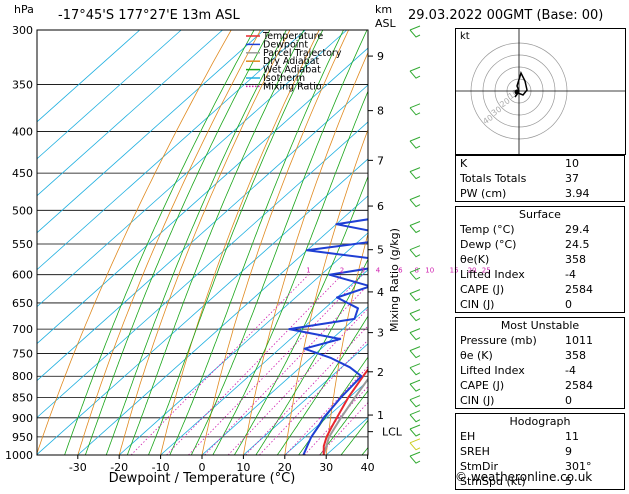  Describe the element at coordinates (291, 61) in the screenshot. I see `legend-entry: Dry Adiabat` at that location.